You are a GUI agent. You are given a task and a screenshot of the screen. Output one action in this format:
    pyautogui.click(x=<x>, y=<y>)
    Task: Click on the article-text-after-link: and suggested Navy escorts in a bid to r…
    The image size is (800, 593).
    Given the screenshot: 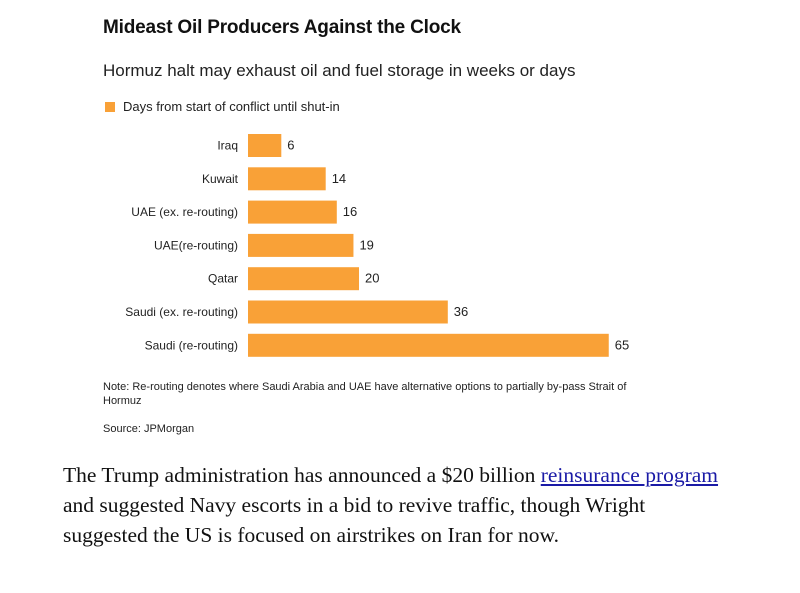 What is the action you would take?
    pyautogui.click(x=354, y=520)
    